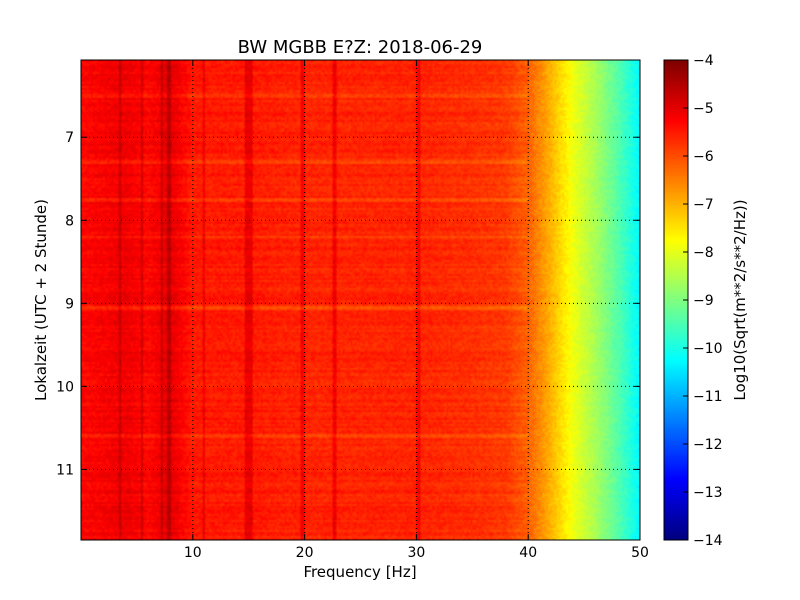  Describe the element at coordinates (360, 47) in the screenshot. I see `chart-title: BW MGBB E?Z: 2018-06-29` at that location.